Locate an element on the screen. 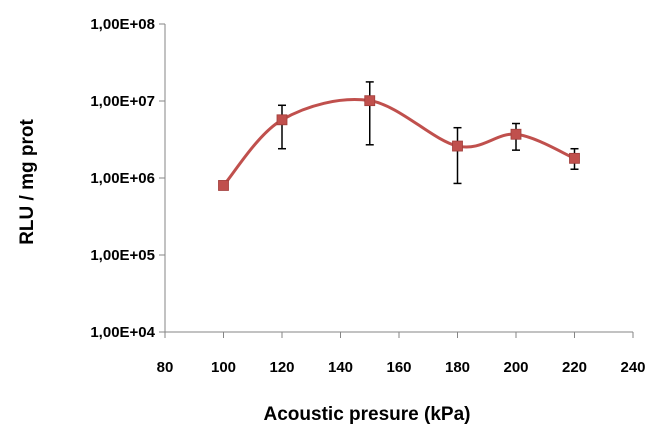 Image resolution: width=654 pixels, height=426 pixels. x-tick-label: 140 is located at coordinates (340, 367).